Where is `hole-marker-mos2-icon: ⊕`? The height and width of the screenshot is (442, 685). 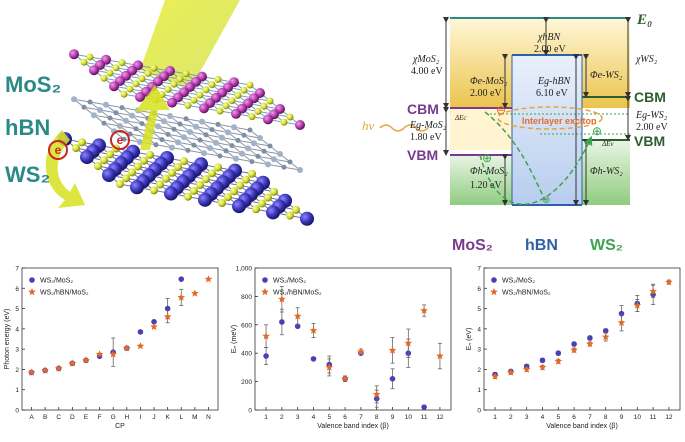
hole-marker-mos2-icon: ⊕ is located at coordinates (487, 158).